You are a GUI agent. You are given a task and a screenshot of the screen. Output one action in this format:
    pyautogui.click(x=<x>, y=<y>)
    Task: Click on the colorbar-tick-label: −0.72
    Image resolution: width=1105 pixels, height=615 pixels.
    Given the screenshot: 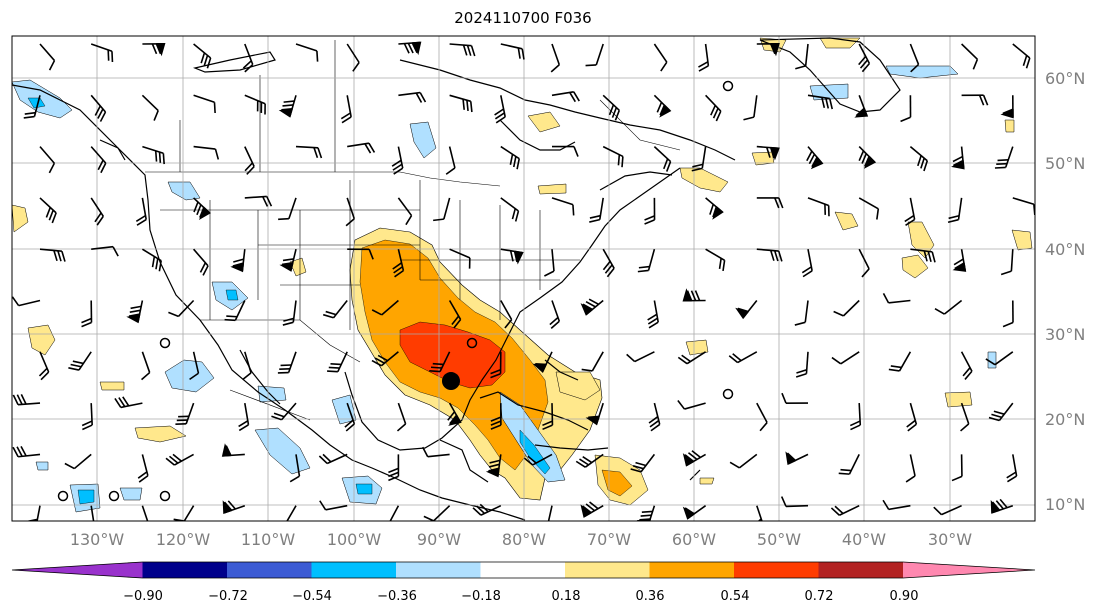 What is the action you would take?
    pyautogui.click(x=228, y=596)
    